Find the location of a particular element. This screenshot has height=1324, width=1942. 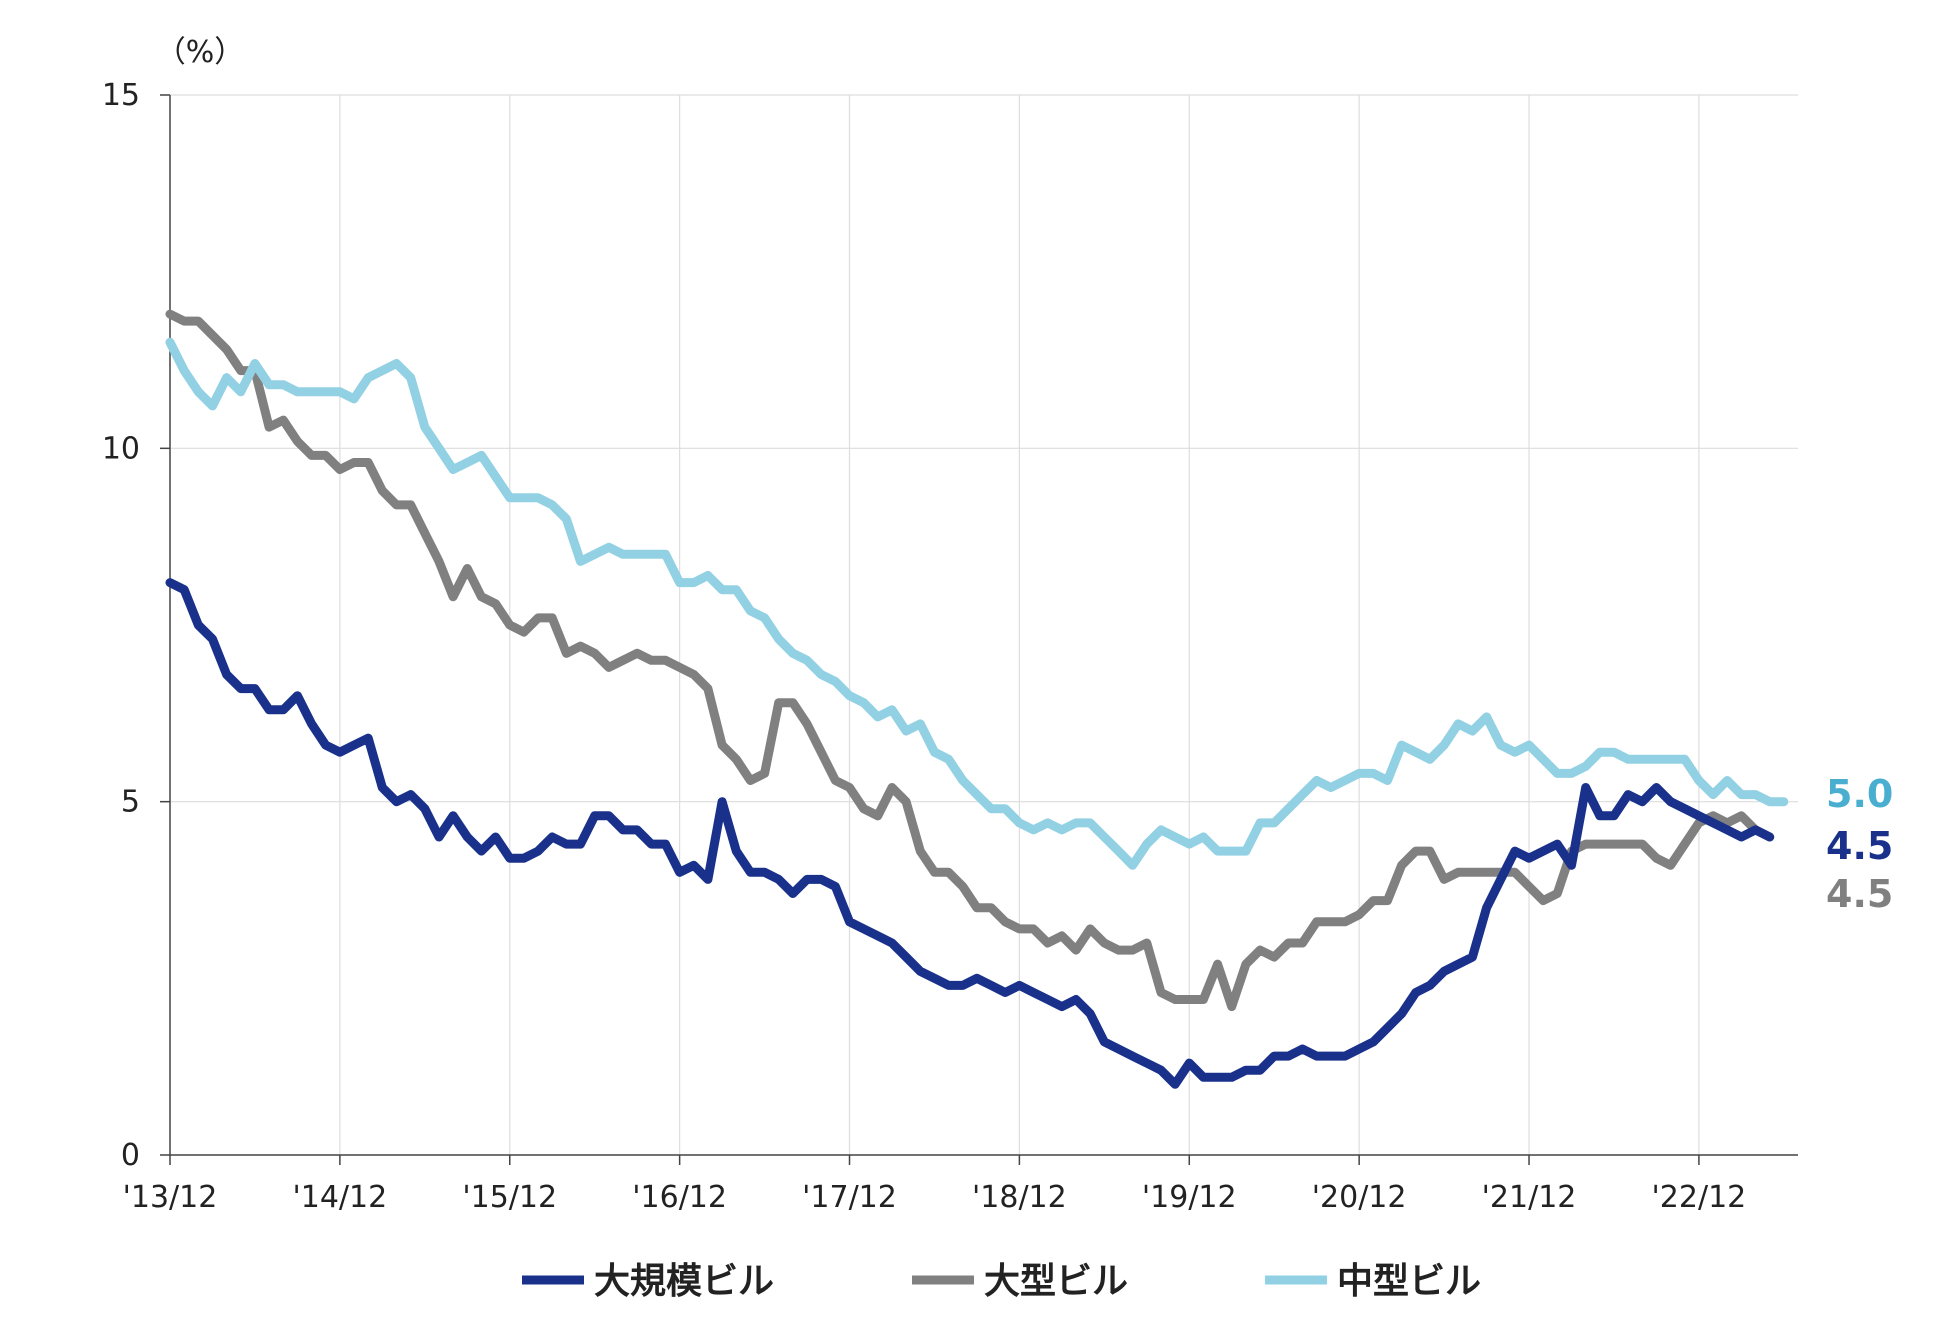

y-tick-label: 5 is located at coordinates (130, 802).